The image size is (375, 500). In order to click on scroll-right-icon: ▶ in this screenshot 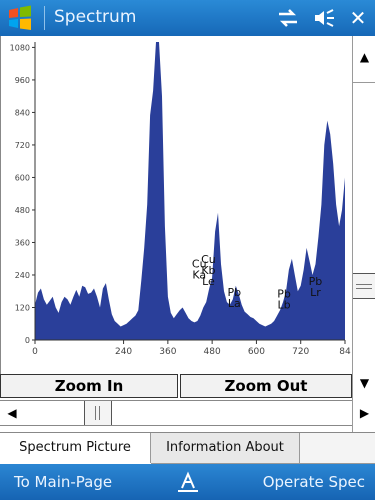, I will do `click(364, 413)`.